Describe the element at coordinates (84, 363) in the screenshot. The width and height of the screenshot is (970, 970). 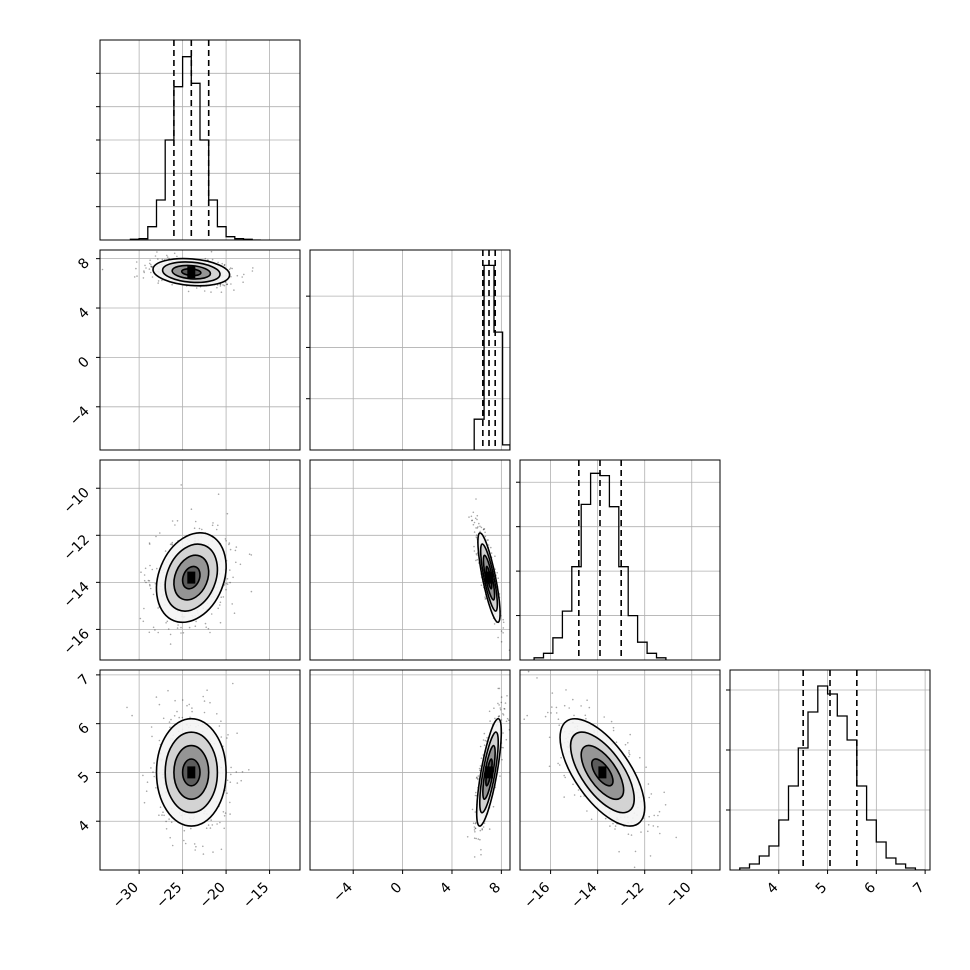
I see `ytick-label-2-2: 0` at that location.